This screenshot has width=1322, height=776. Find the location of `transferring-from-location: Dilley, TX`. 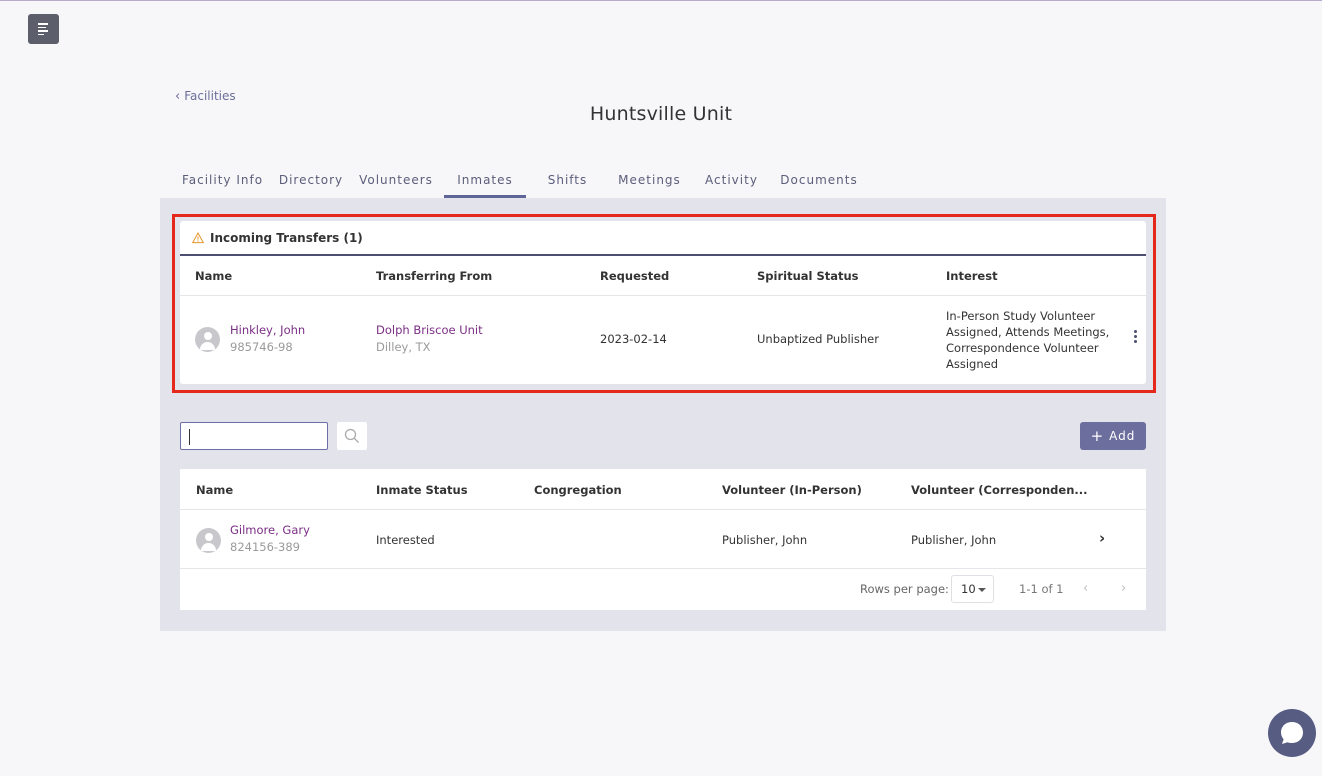

transferring-from-location: Dilley, TX is located at coordinates (403, 347).